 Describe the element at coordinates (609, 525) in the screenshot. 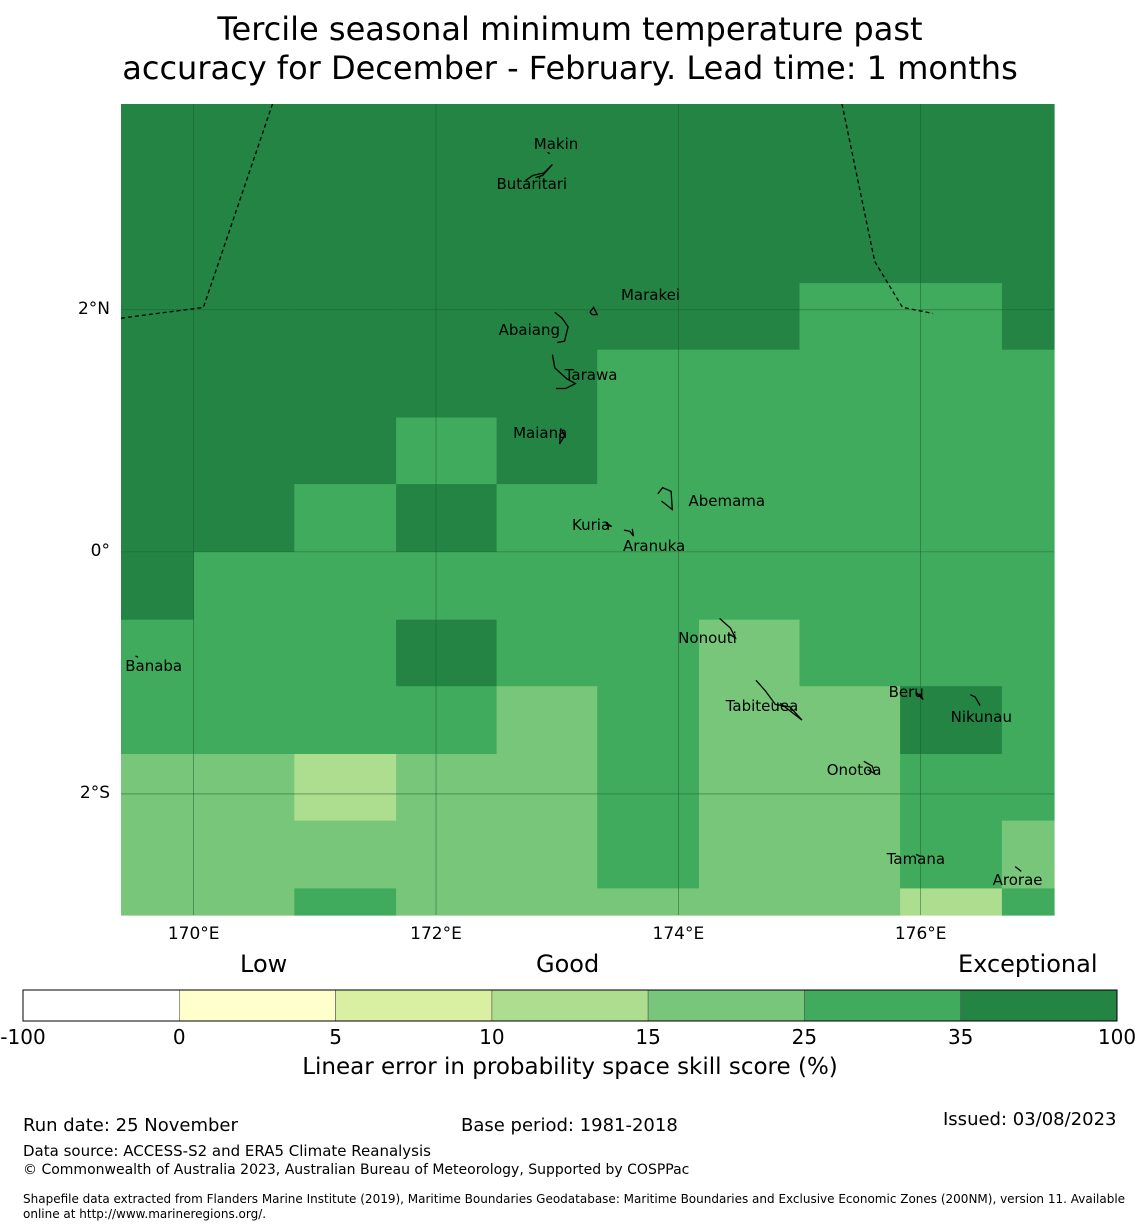

I see `island-outline-kuria` at that location.